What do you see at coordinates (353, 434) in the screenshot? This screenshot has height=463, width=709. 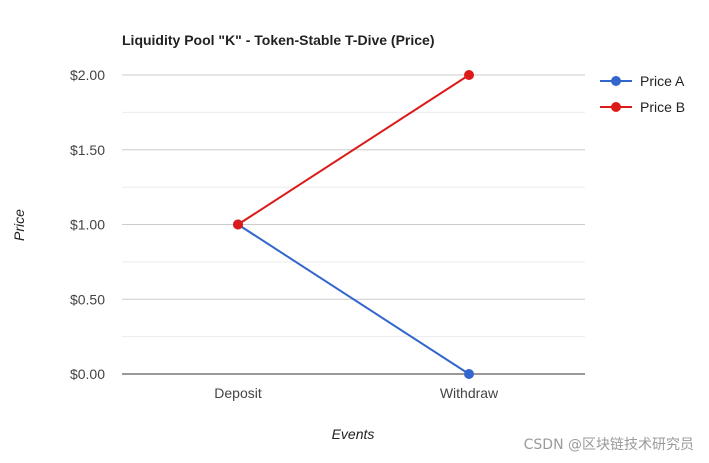 I see `x-axis-label: Events` at bounding box center [353, 434].